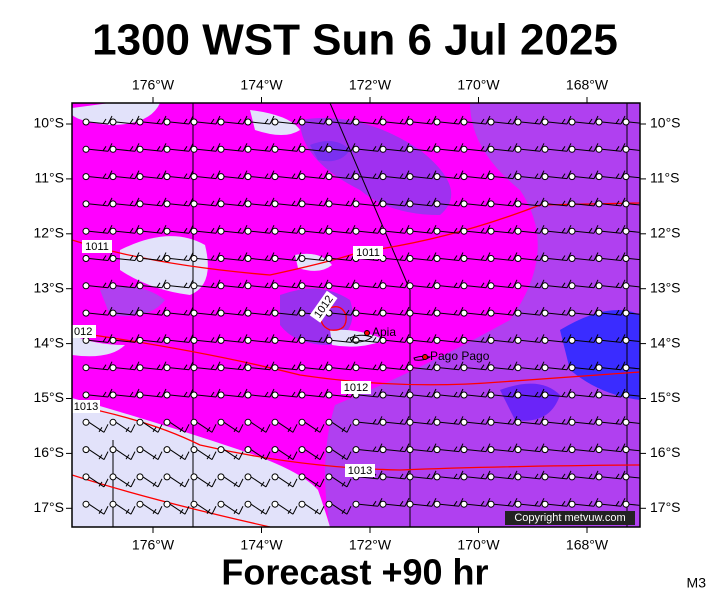 The height and width of the screenshot is (605, 711). Describe the element at coordinates (697, 583) in the screenshot. I see `model-label: M3` at that location.